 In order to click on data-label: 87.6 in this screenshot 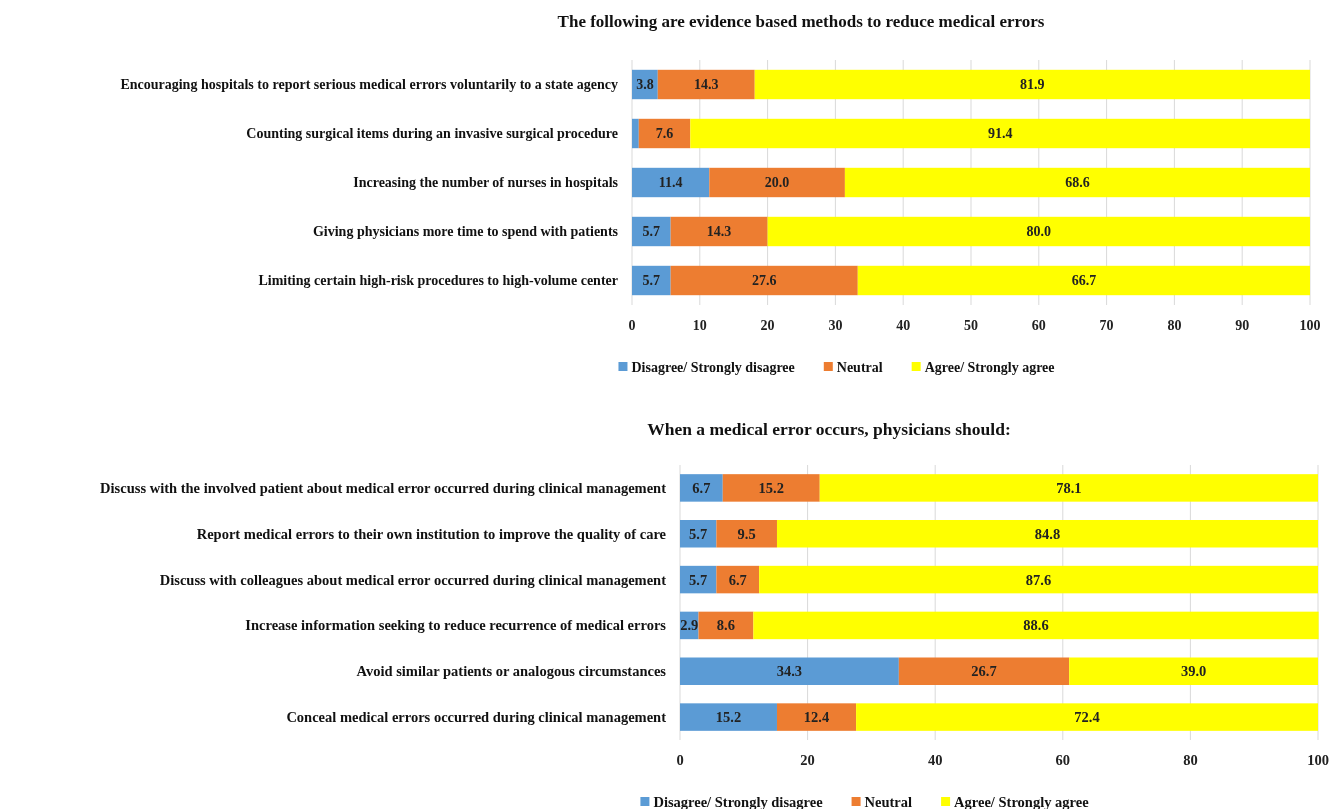, I will do `click(1038, 579)`.